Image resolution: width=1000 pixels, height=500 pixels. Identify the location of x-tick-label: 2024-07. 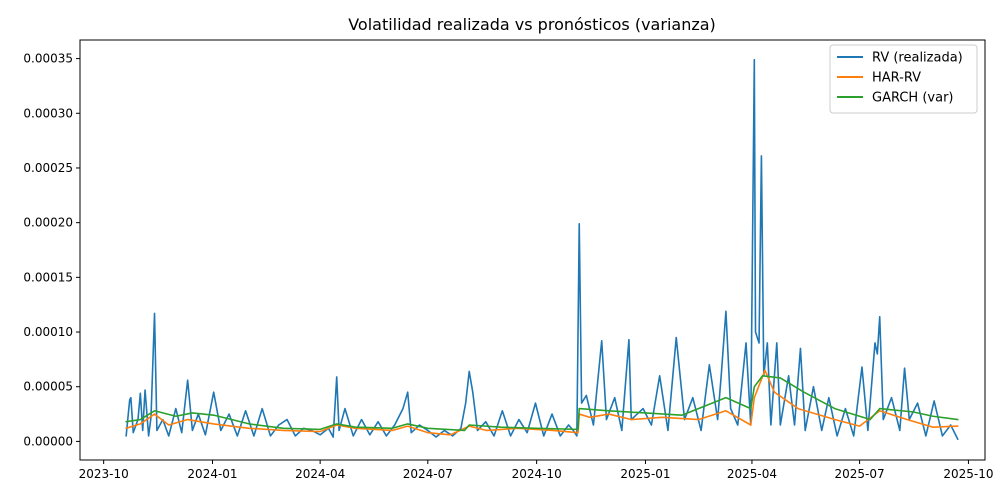
(428, 474).